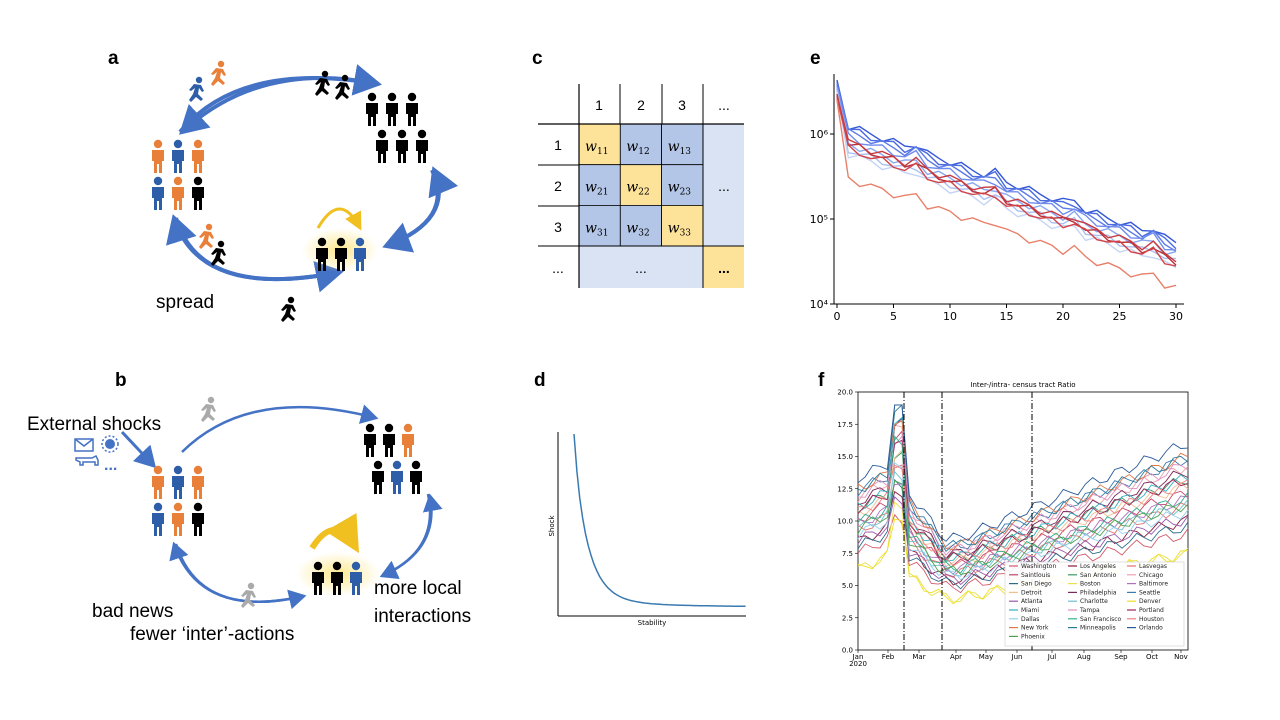 The height and width of the screenshot is (720, 1280). Describe the element at coordinates (558, 145) in the screenshot. I see `row-header: 1` at that location.